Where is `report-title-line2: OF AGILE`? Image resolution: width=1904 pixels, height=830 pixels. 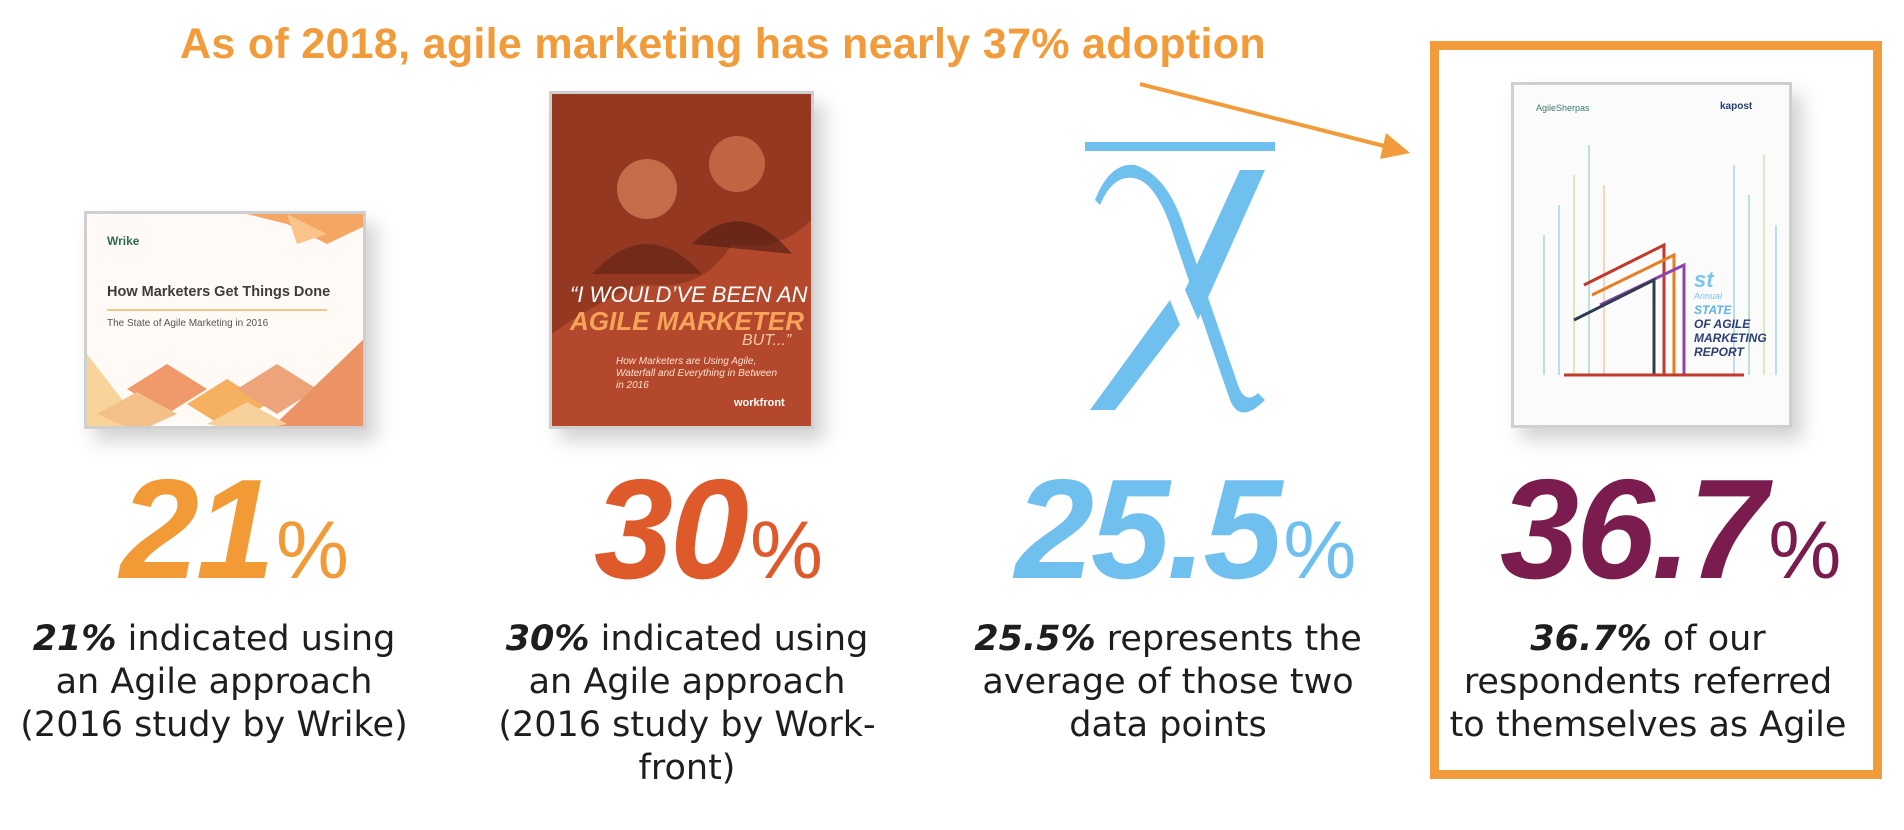 report-title-line2: OF AGILE is located at coordinates (1722, 324).